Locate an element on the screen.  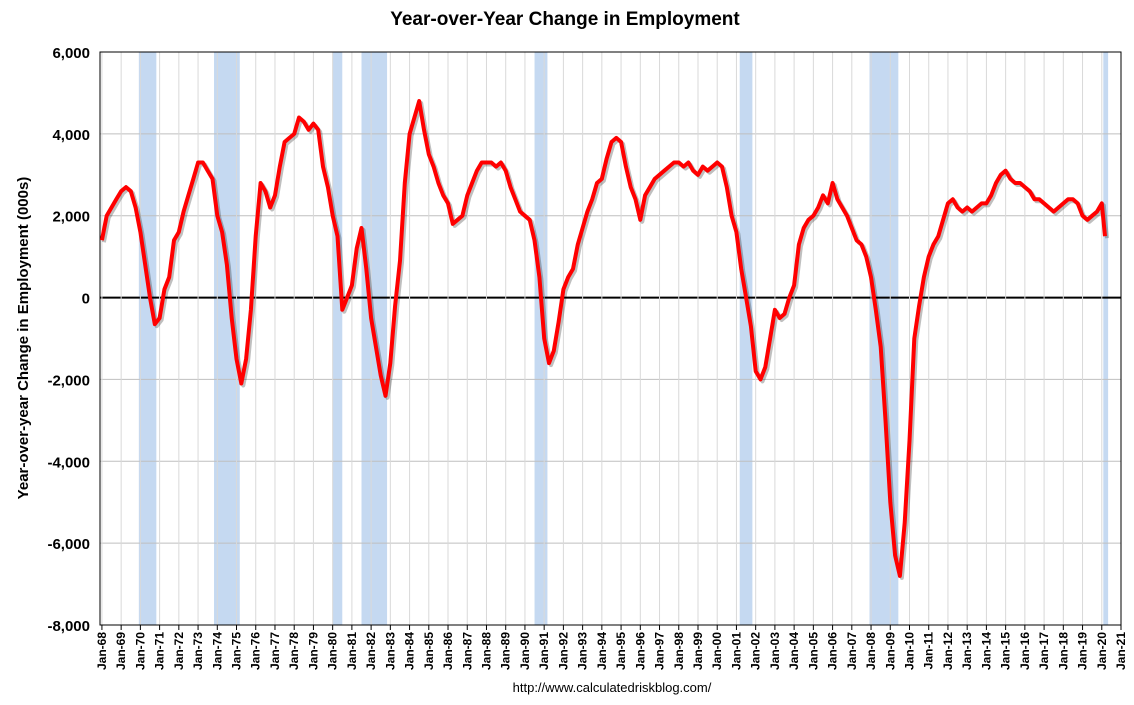
x-tick-label: Jan-76 is located at coordinates (256, 651).